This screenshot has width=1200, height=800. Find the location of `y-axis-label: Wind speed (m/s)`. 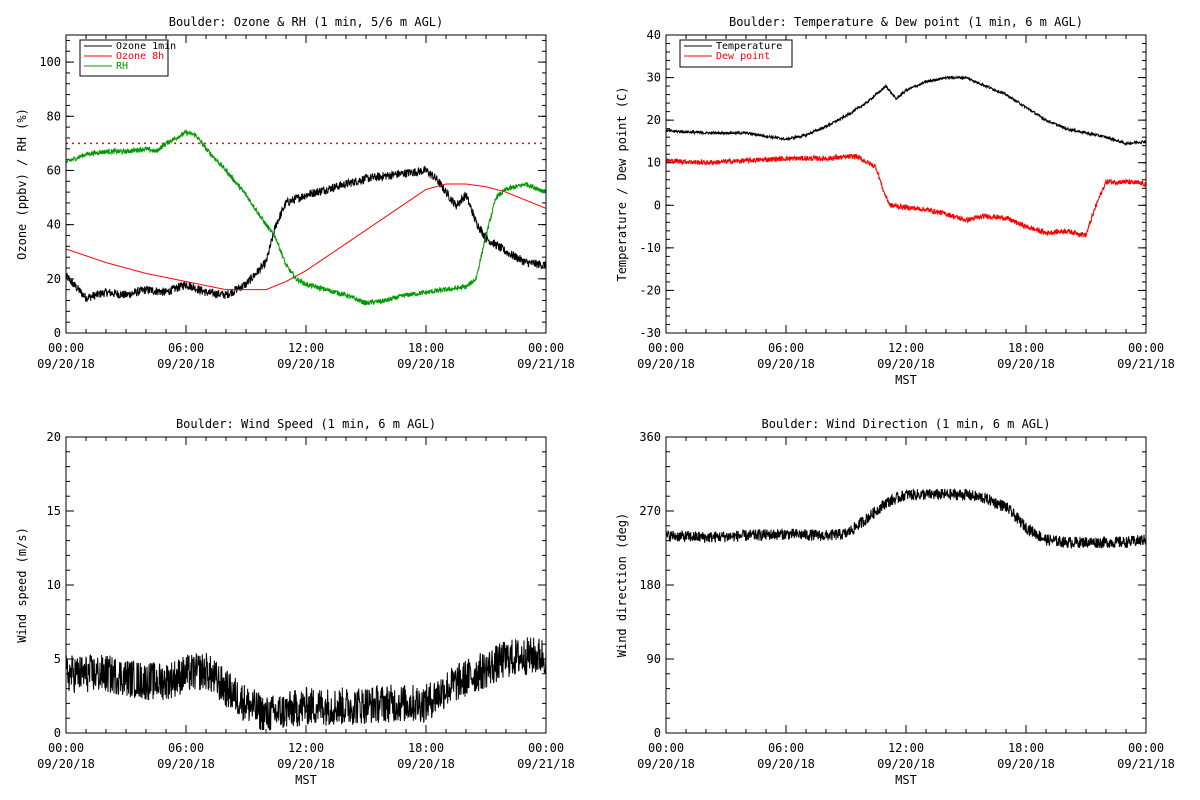

y-axis-label: Wind speed (m/s) is located at coordinates (22, 585).